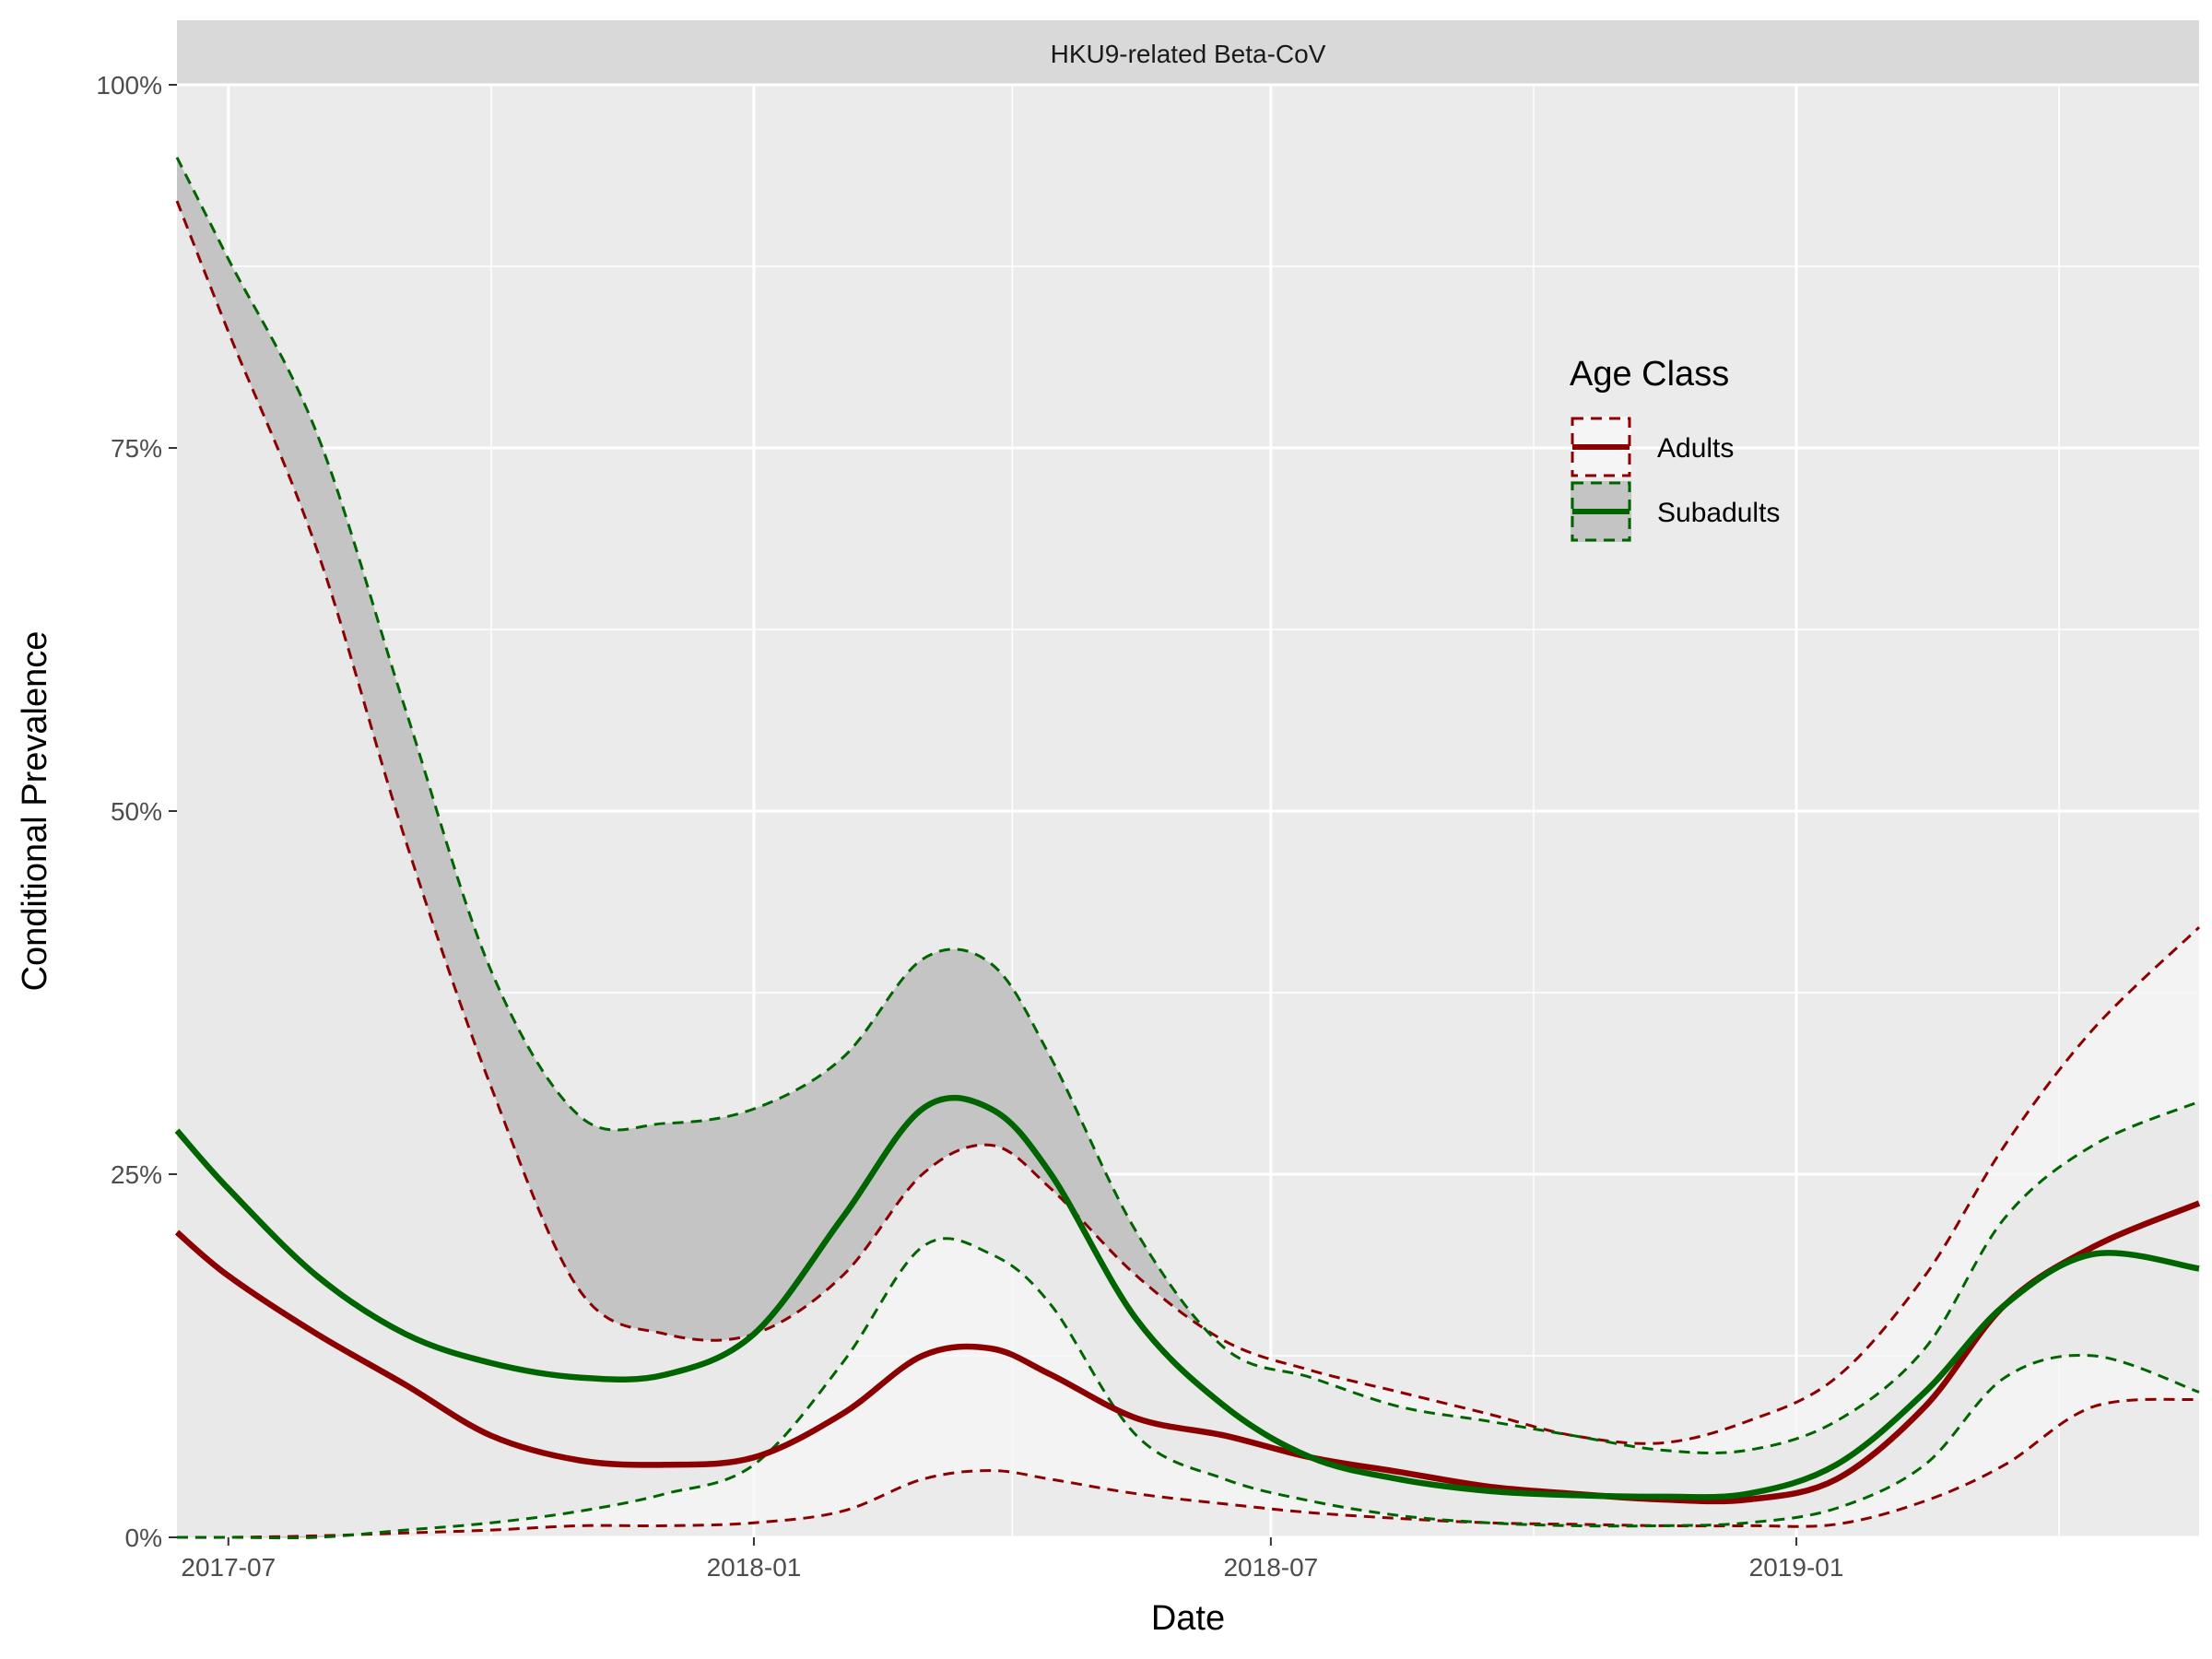  Describe the element at coordinates (1270, 1567) in the screenshot. I see `x-tick-label: 2018-07` at that location.